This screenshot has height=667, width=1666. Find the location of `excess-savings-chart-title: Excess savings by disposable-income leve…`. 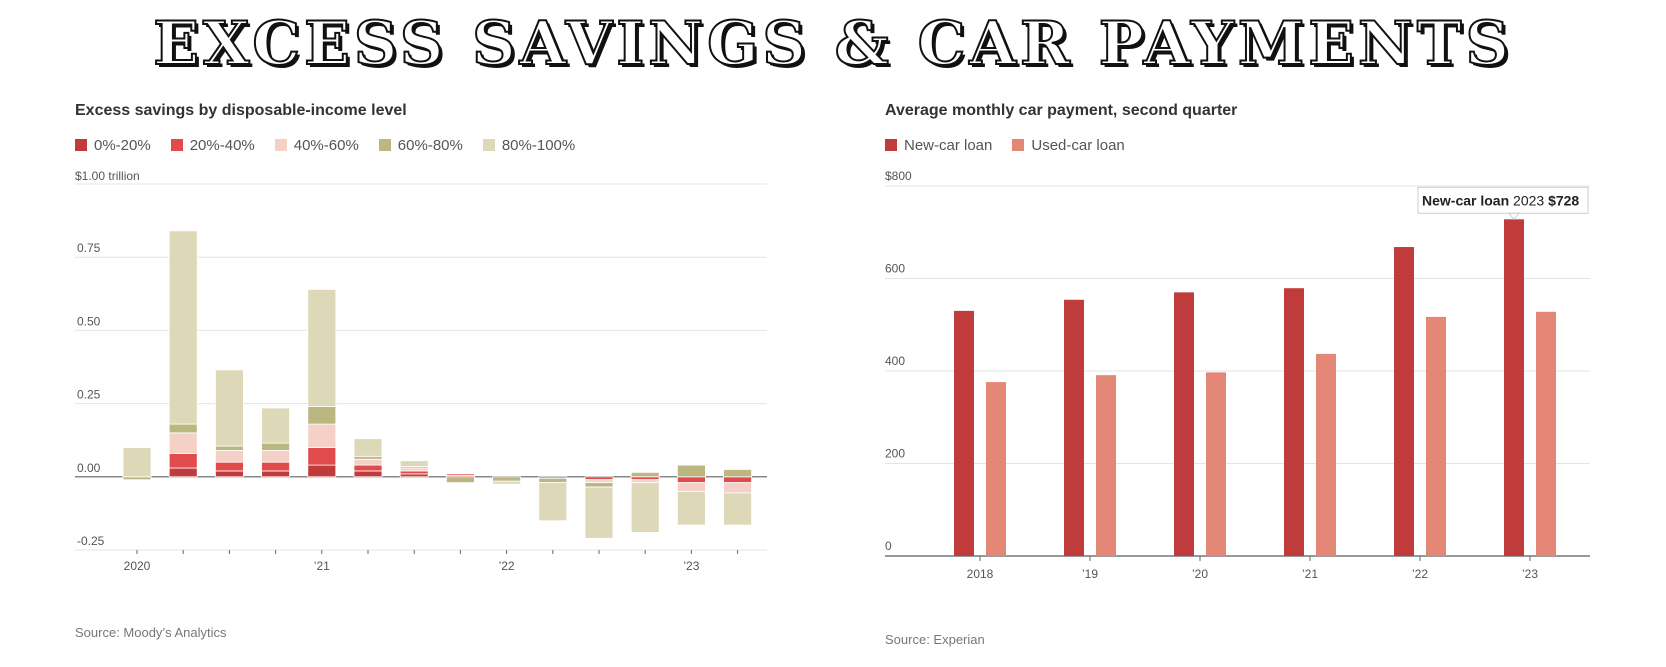

excess-savings-chart-title: Excess savings by disposable-income leve… is located at coordinates (241, 110).